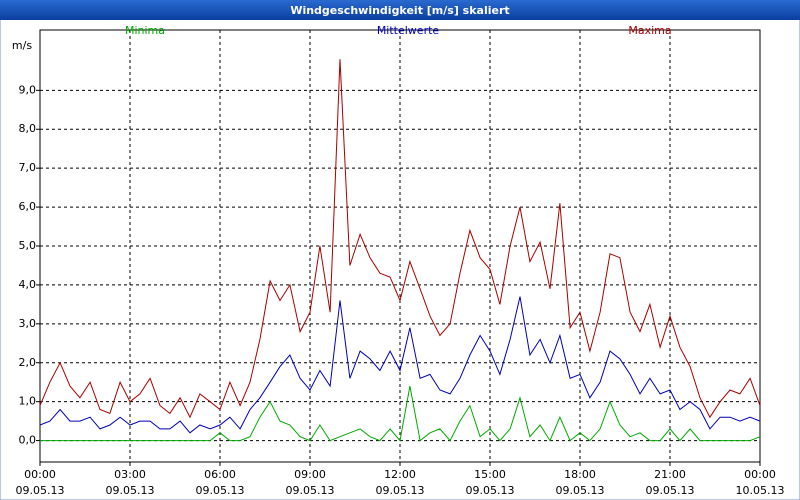 Image resolution: width=800 pixels, height=500 pixels. Describe the element at coordinates (28, 128) in the screenshot. I see `y-tick-label: 8,0` at that location.